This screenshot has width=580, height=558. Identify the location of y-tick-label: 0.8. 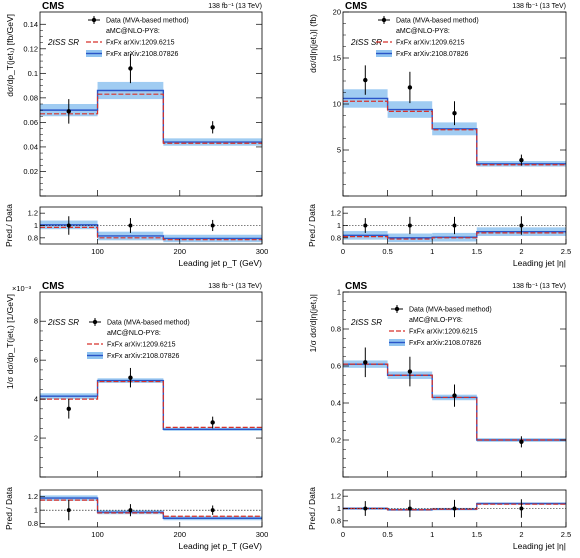
(336, 329).